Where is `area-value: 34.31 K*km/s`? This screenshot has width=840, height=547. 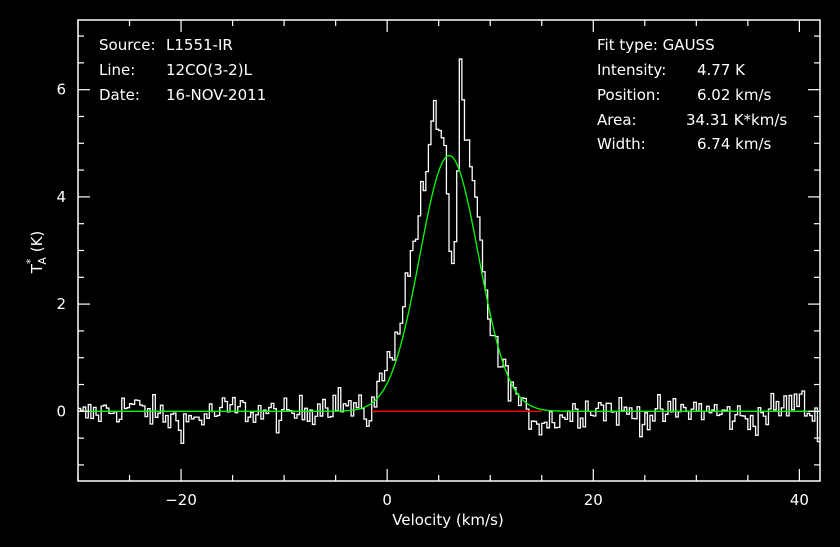
area-value: 34.31 K*km/s is located at coordinates (736, 120).